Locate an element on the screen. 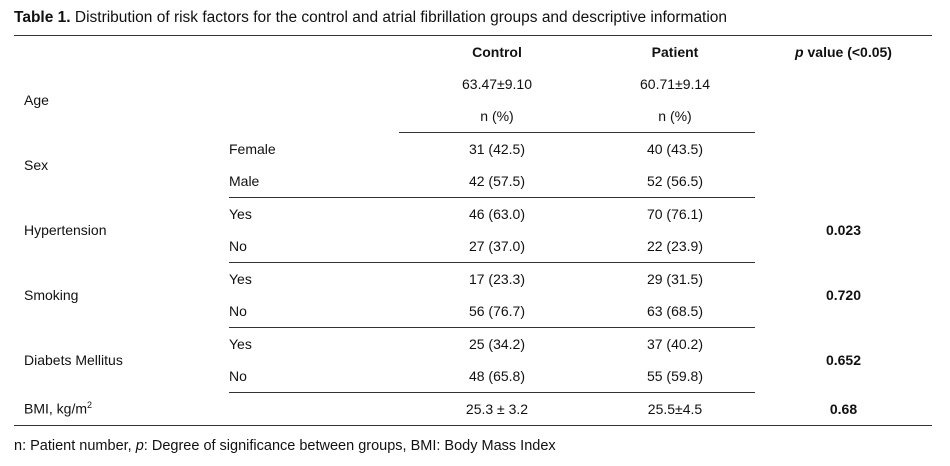 The image size is (950, 466). diabetes-pvalue: 0.652 is located at coordinates (843, 360).